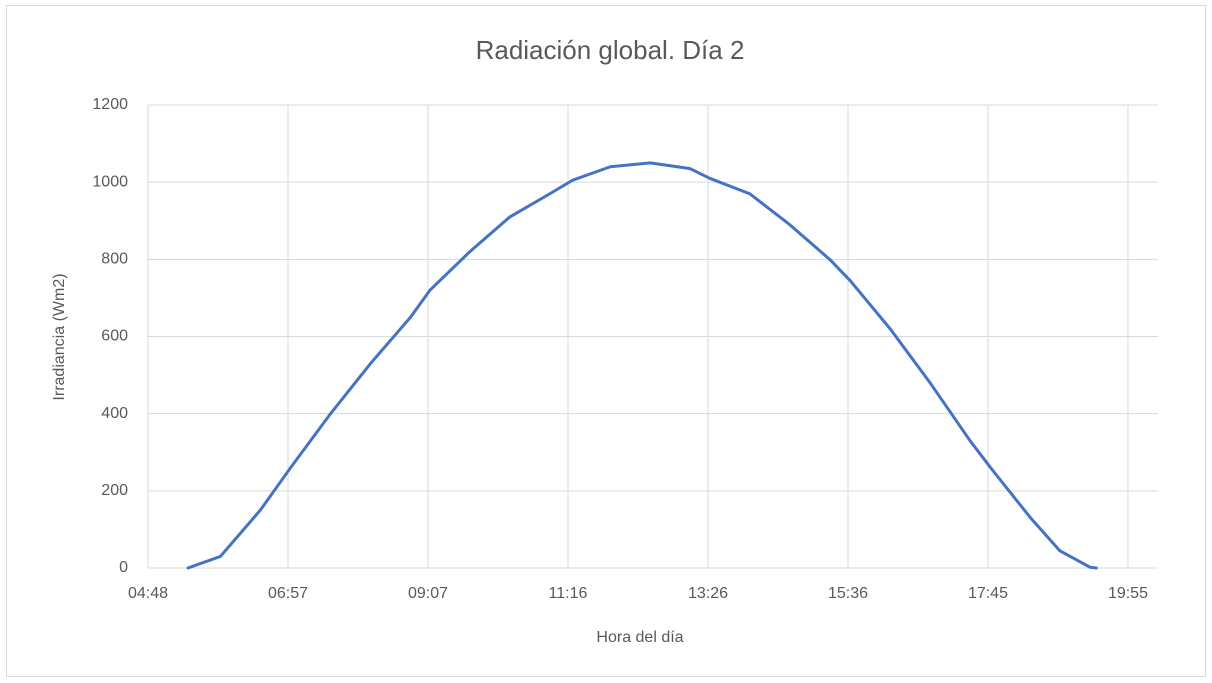 The height and width of the screenshot is (683, 1212). What do you see at coordinates (708, 593) in the screenshot?
I see `x-tick-label: 13:26` at bounding box center [708, 593].